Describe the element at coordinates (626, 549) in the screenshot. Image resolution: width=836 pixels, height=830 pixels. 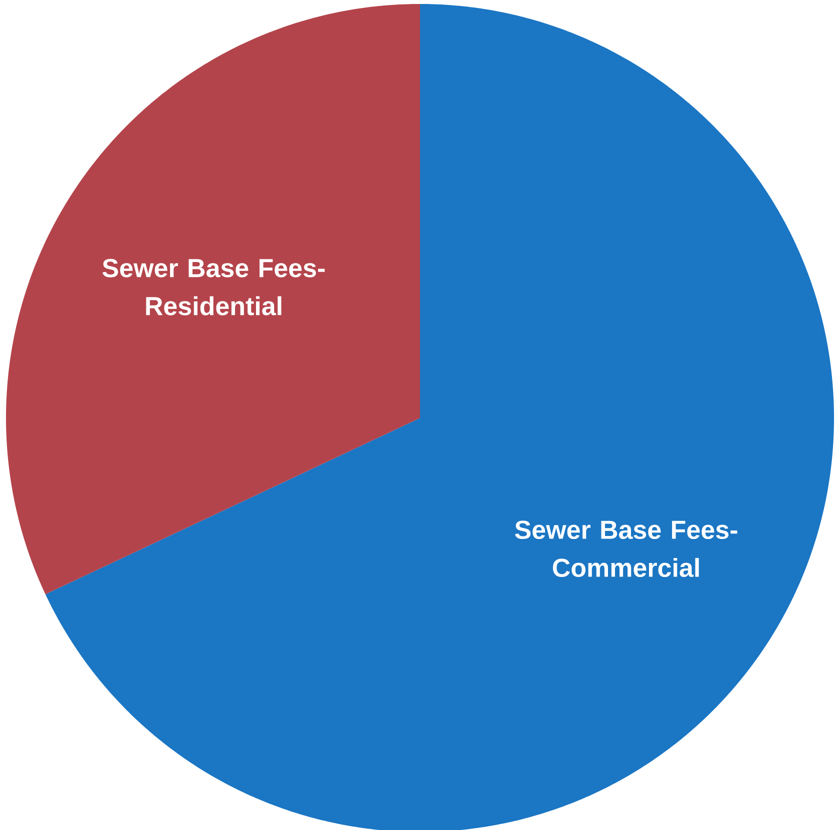
I see `slice-label: Sewer Base Fees-Commercial` at that location.